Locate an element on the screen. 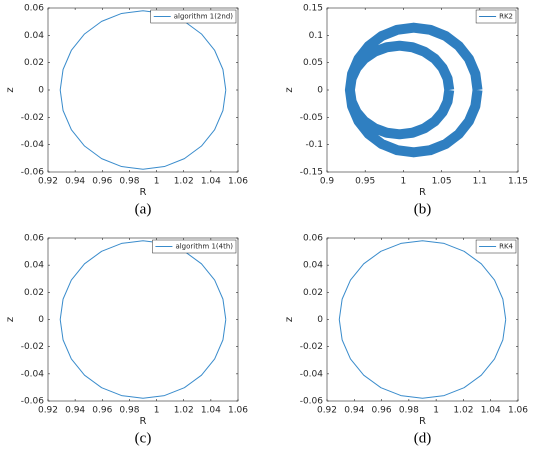  y-tick-label: -0.05 is located at coordinates (311, 118).